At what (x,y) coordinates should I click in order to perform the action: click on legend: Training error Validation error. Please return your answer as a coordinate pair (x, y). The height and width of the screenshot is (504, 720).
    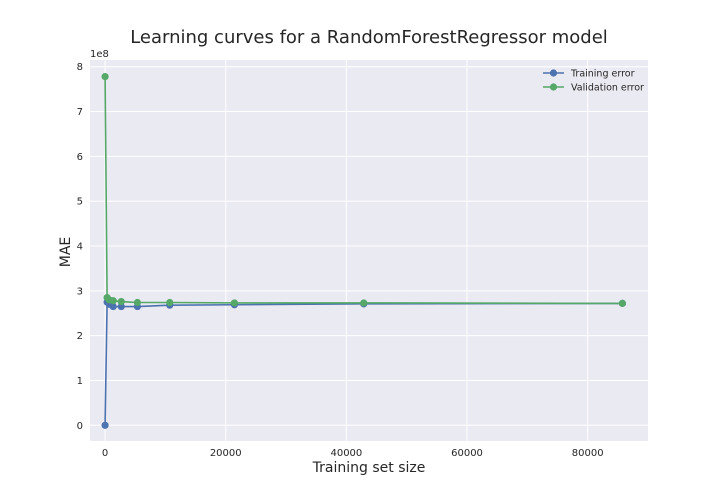
    Looking at the image, I should click on (593, 81).